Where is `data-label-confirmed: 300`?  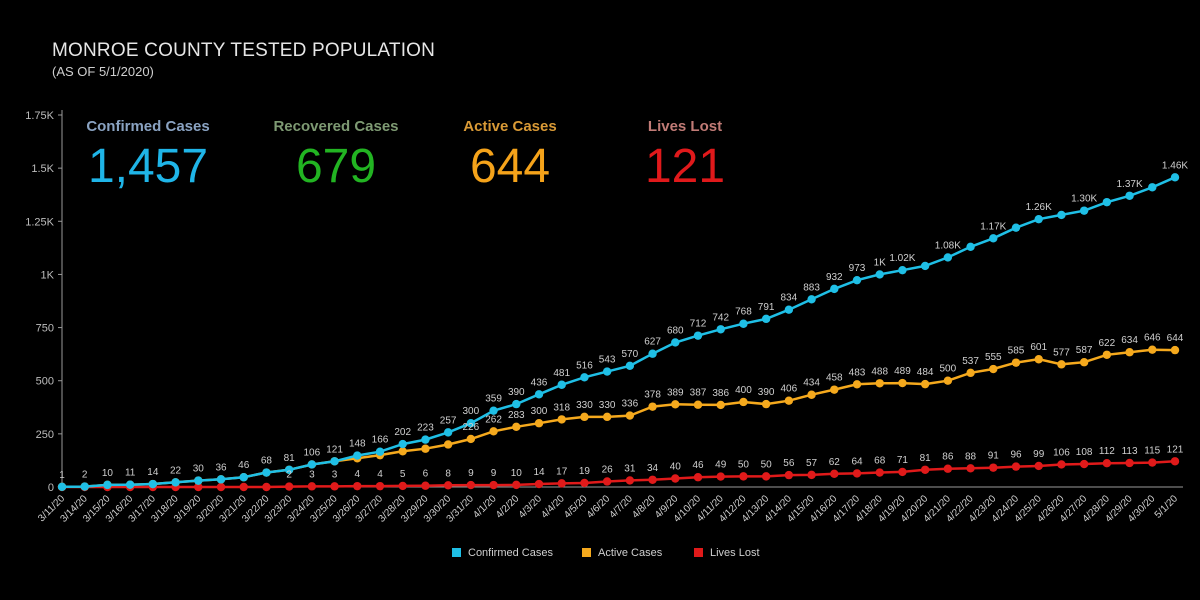 data-label-confirmed: 300 is located at coordinates (471, 411).